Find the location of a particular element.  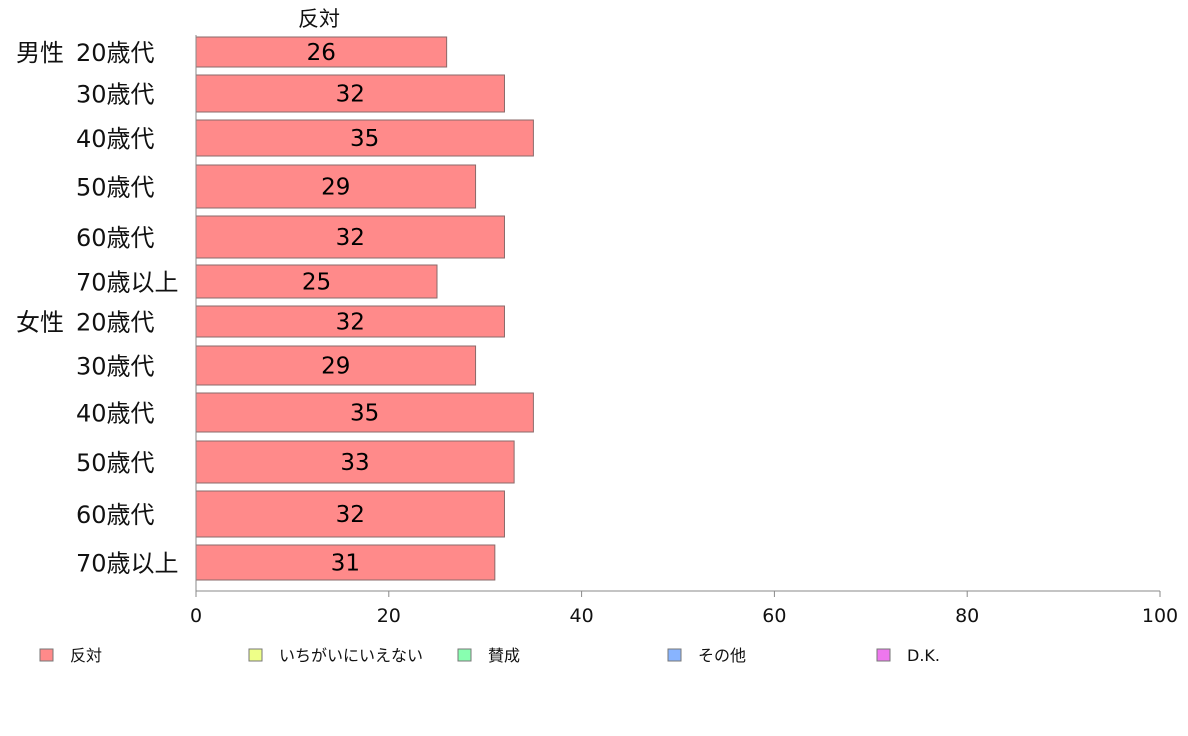

x-tick-label: 80 is located at coordinates (967, 616).